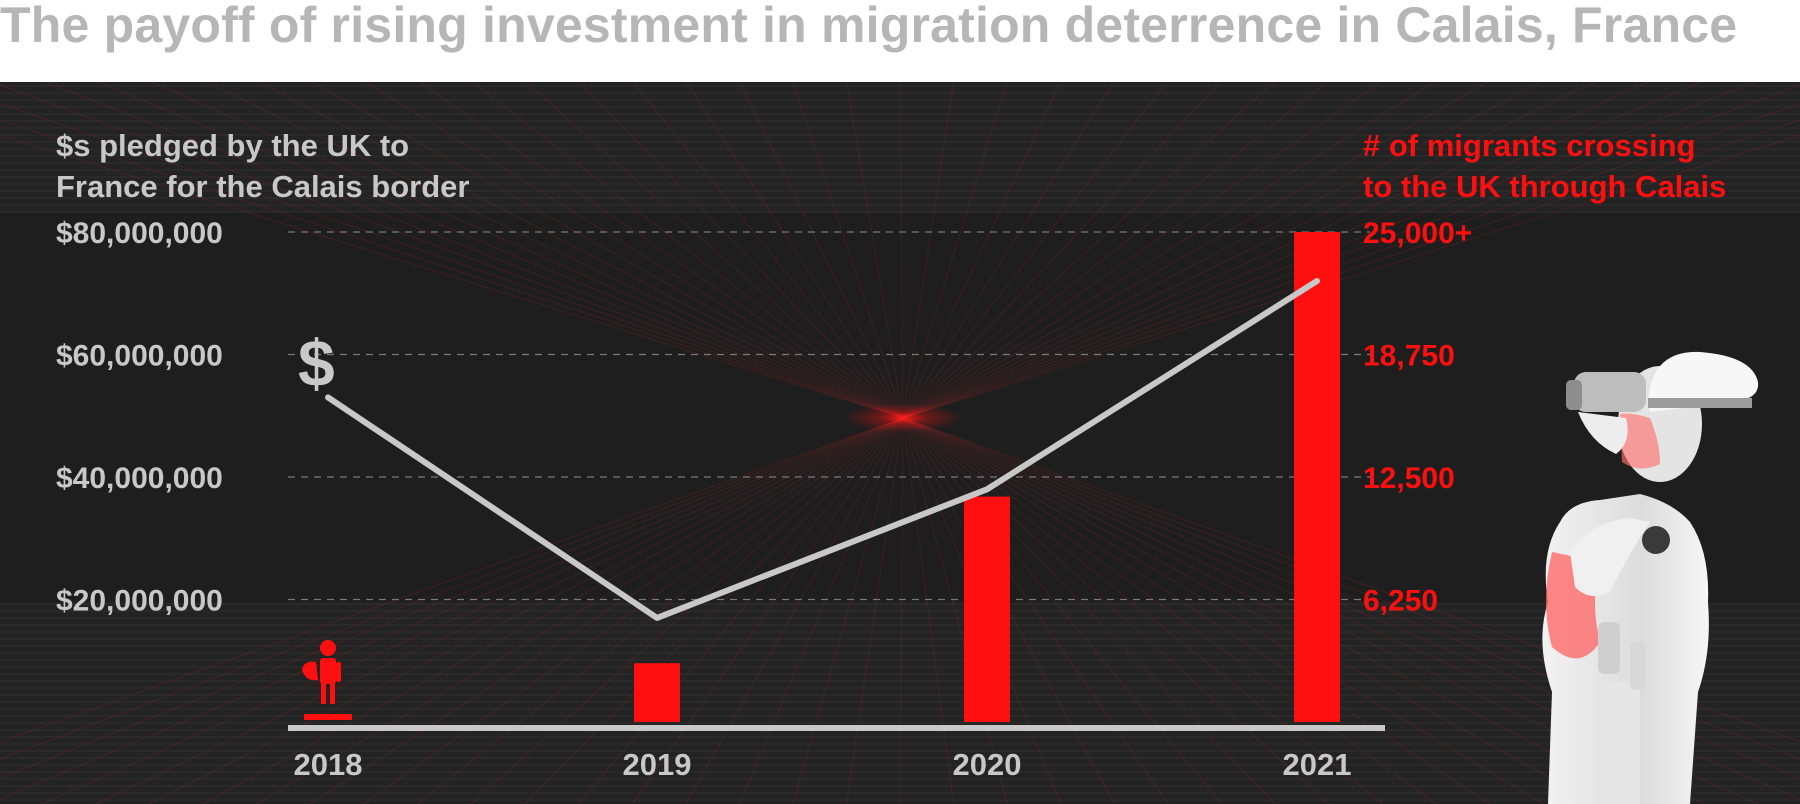  I want to click on right-tick-label: 18,750, so click(1409, 356).